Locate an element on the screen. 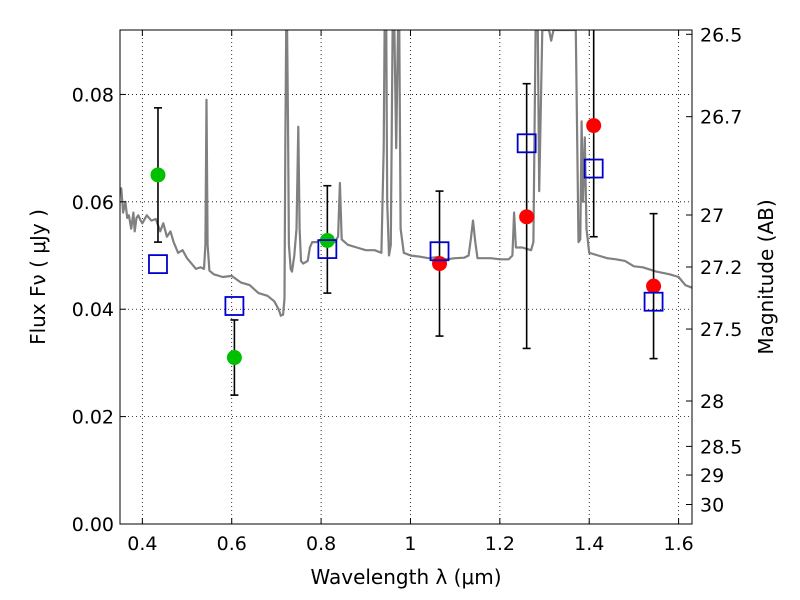 The image size is (800, 600). x-tick-label: 1.2 is located at coordinates (500, 544).